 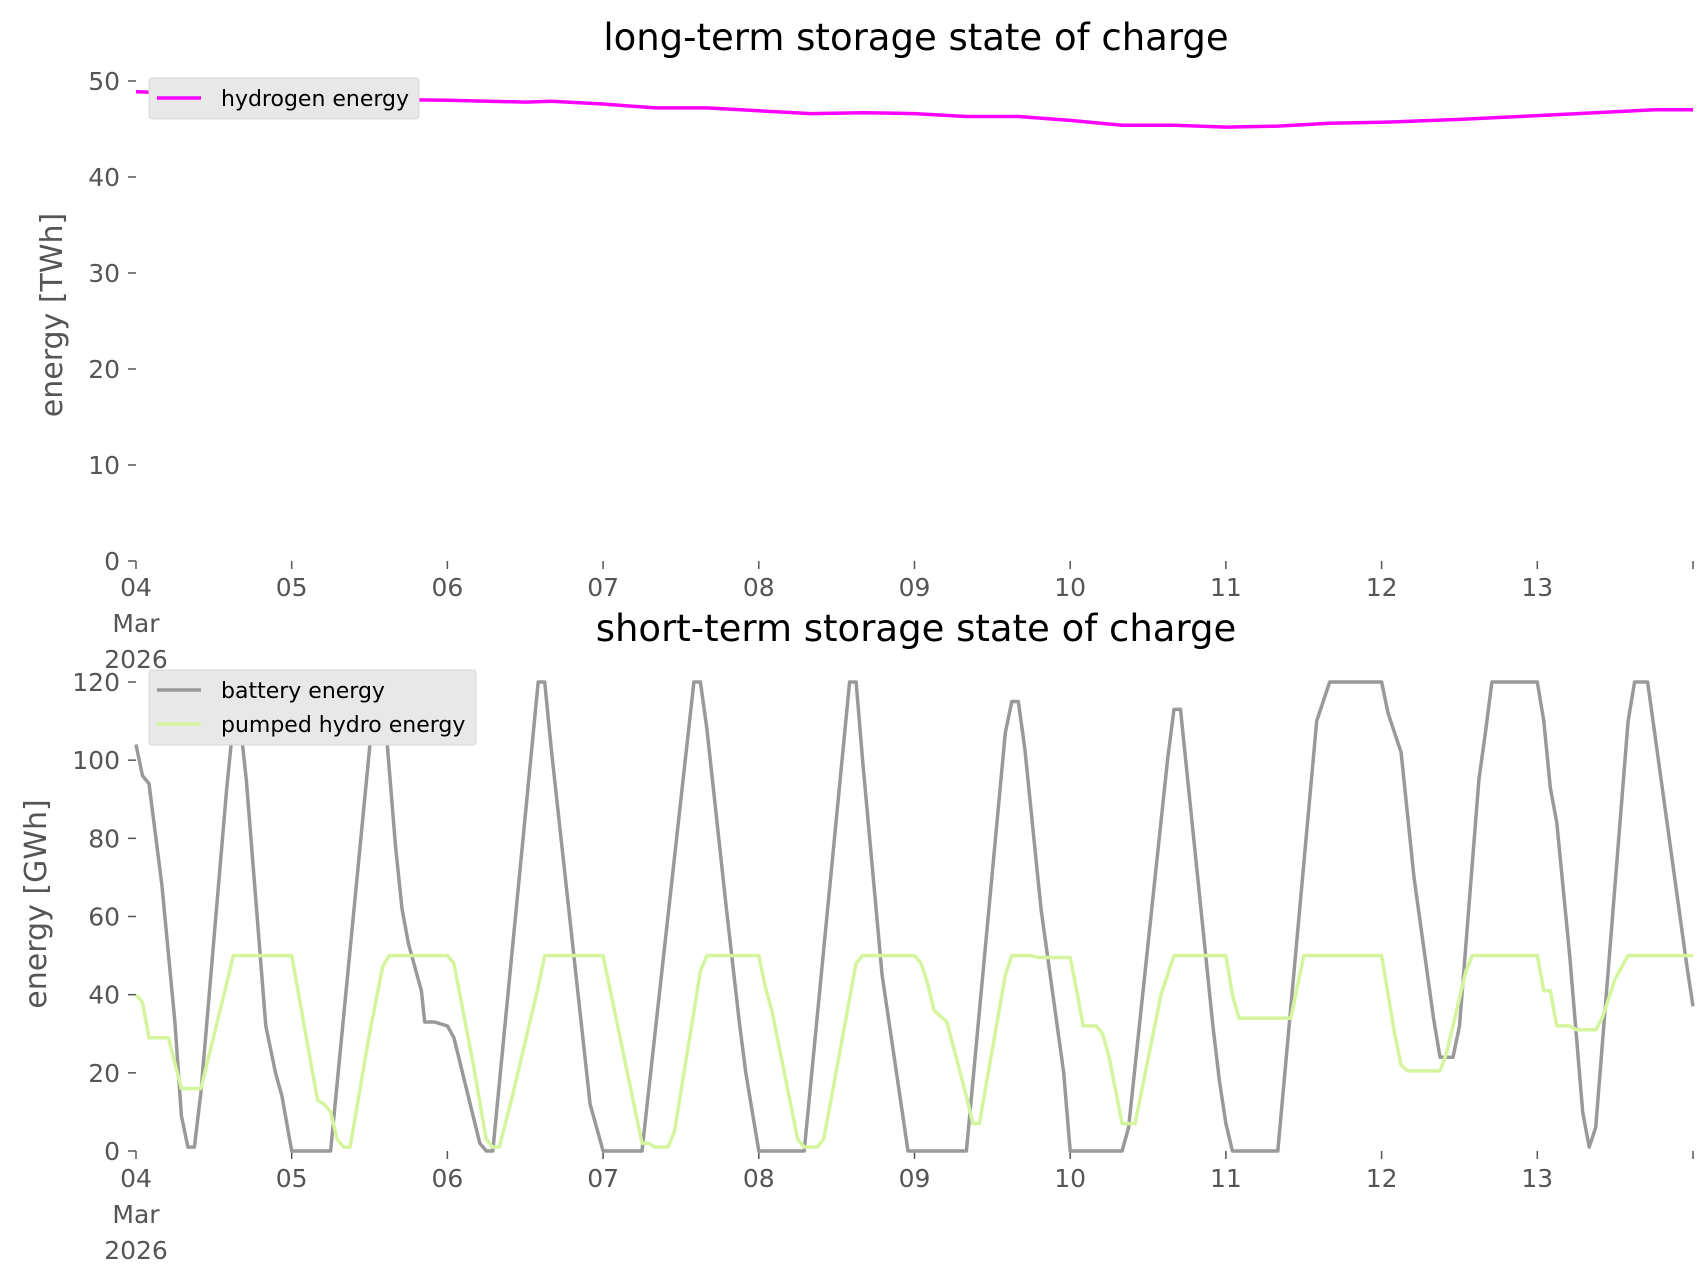 What do you see at coordinates (104, 81) in the screenshot?
I see `y-tick-label: 50` at bounding box center [104, 81].